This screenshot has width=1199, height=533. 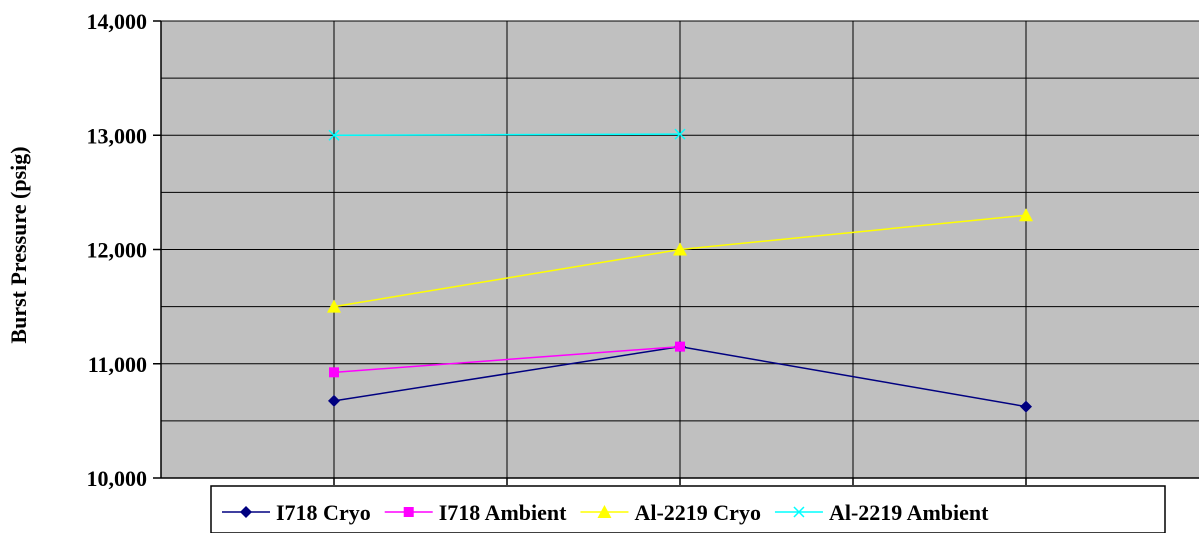 I want to click on y-axis-label: Burst Pressure (psig), so click(x=18, y=244).